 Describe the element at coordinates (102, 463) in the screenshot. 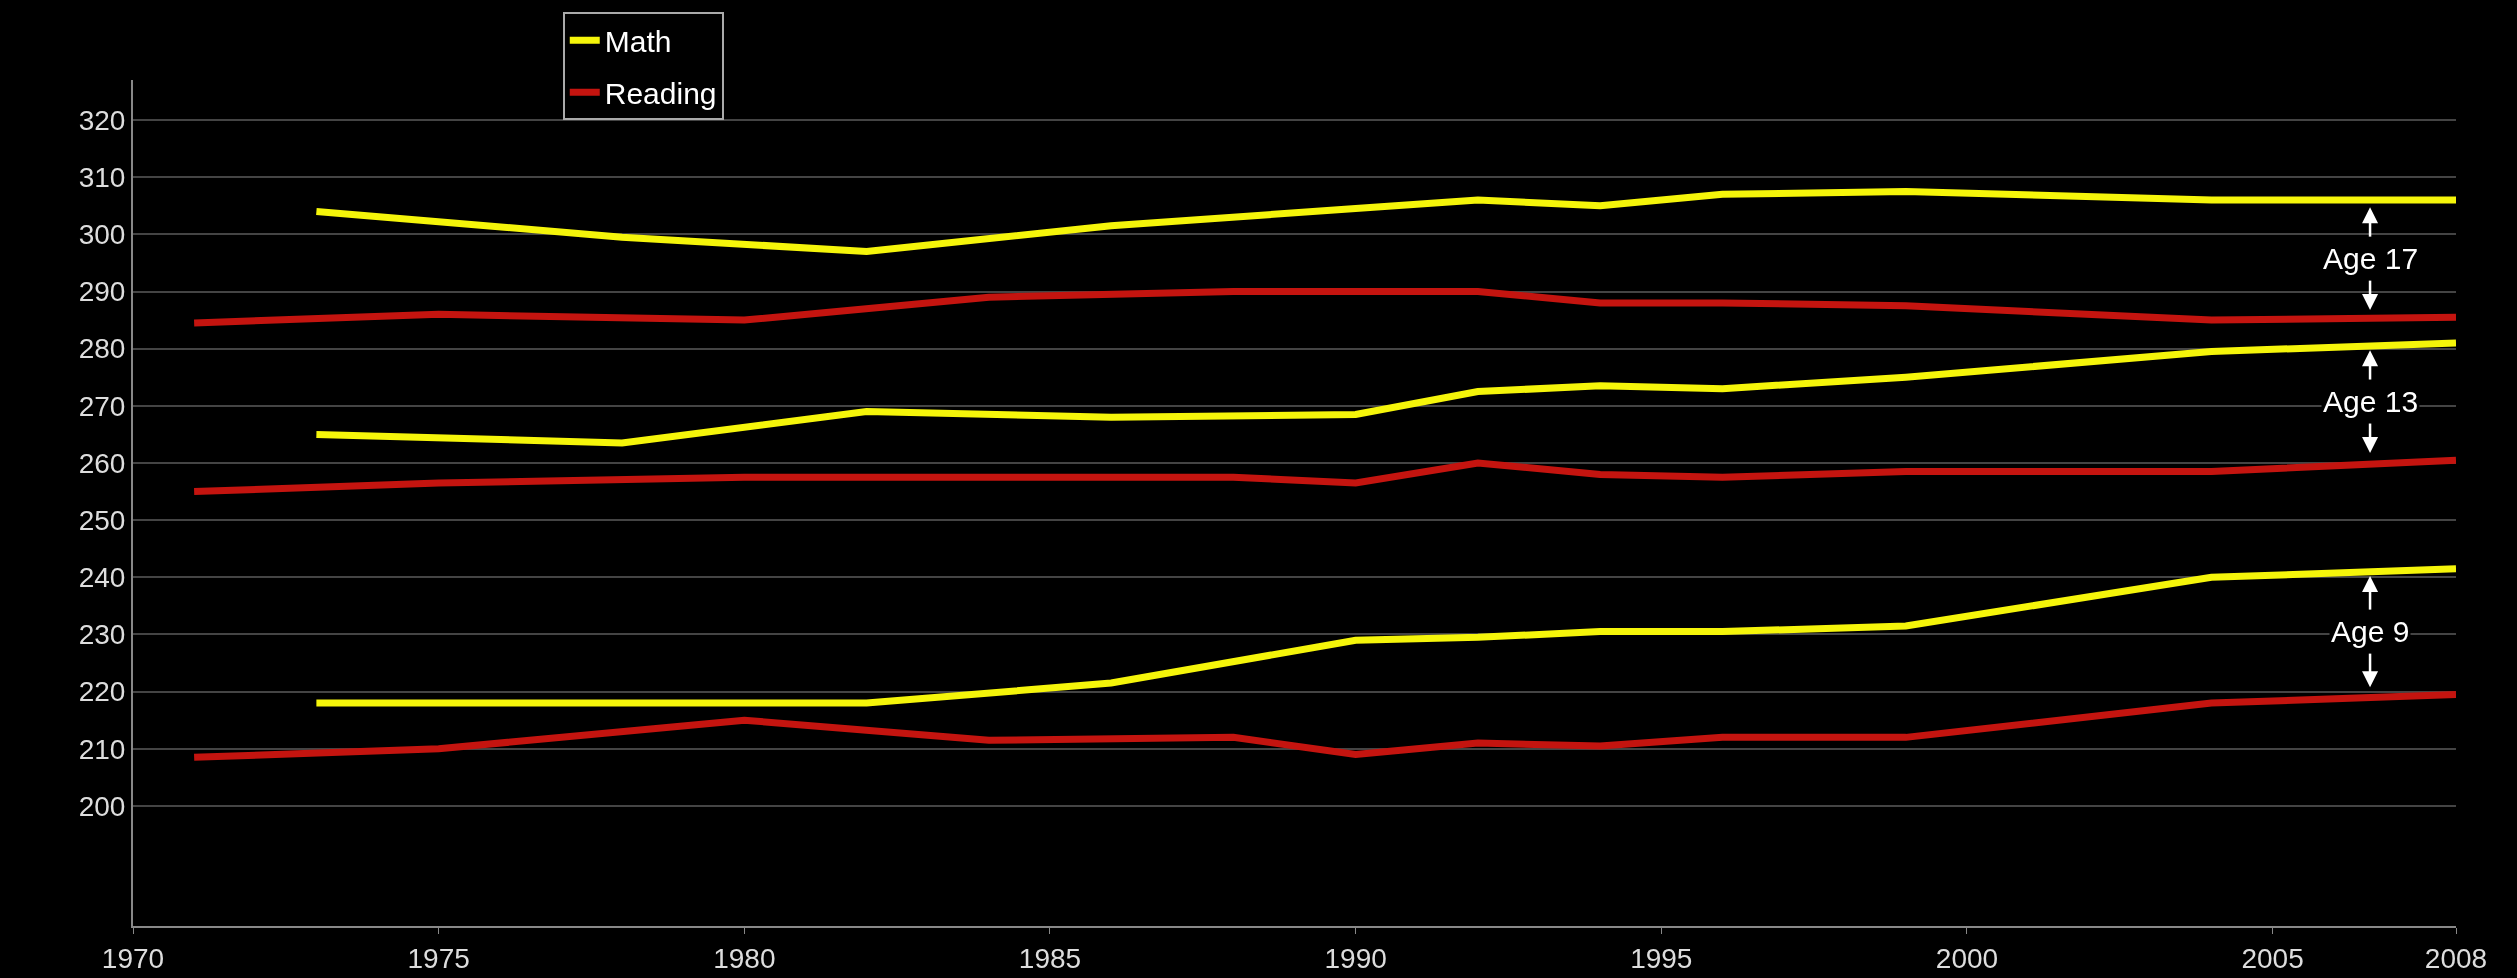

I see `y-tick-label: 260` at that location.